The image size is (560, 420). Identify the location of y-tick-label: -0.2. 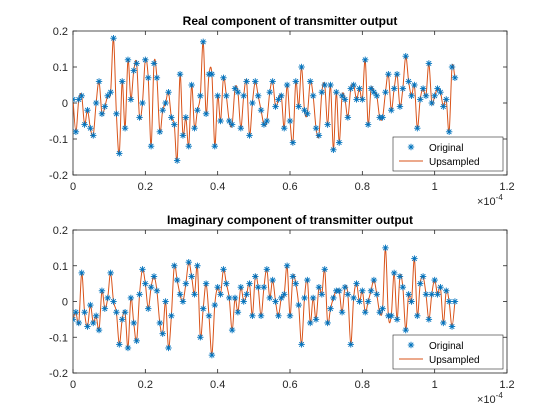
(58, 374).